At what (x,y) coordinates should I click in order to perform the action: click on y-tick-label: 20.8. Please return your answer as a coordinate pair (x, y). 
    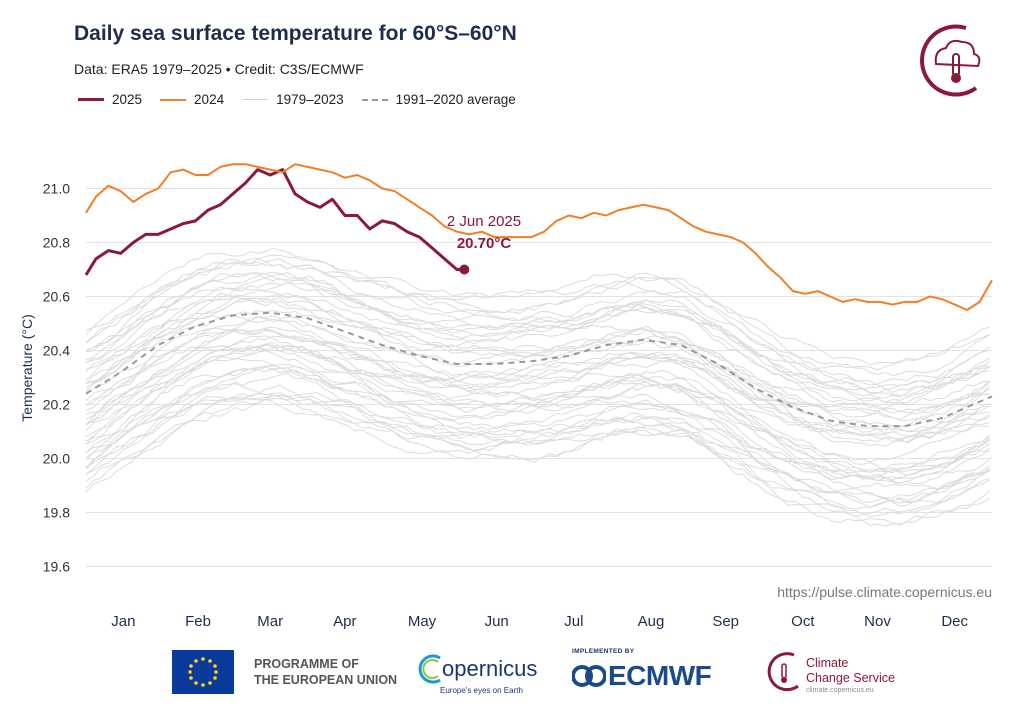
    Looking at the image, I should click on (56, 243).